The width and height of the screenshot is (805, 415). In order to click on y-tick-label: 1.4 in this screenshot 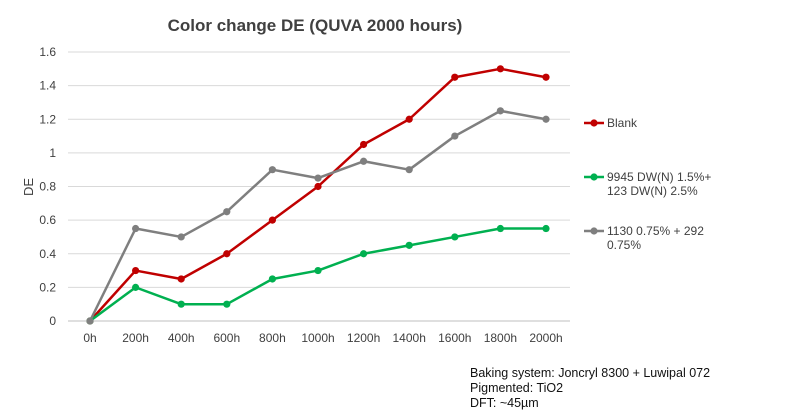, I will do `click(47, 86)`.